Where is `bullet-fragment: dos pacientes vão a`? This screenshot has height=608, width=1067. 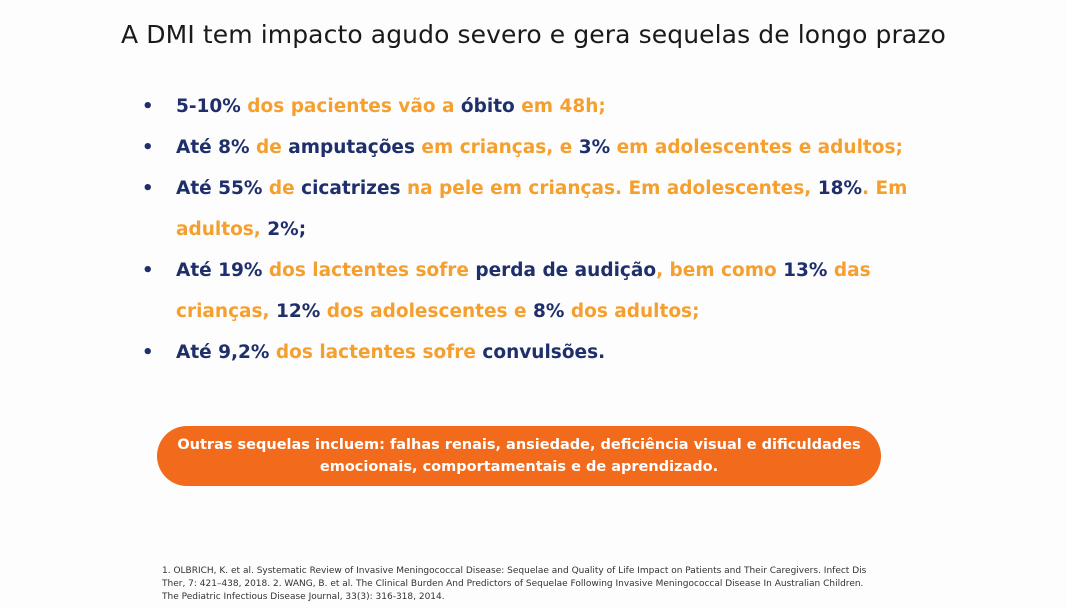
bullet-fragment: dos pacientes vão a is located at coordinates (350, 106).